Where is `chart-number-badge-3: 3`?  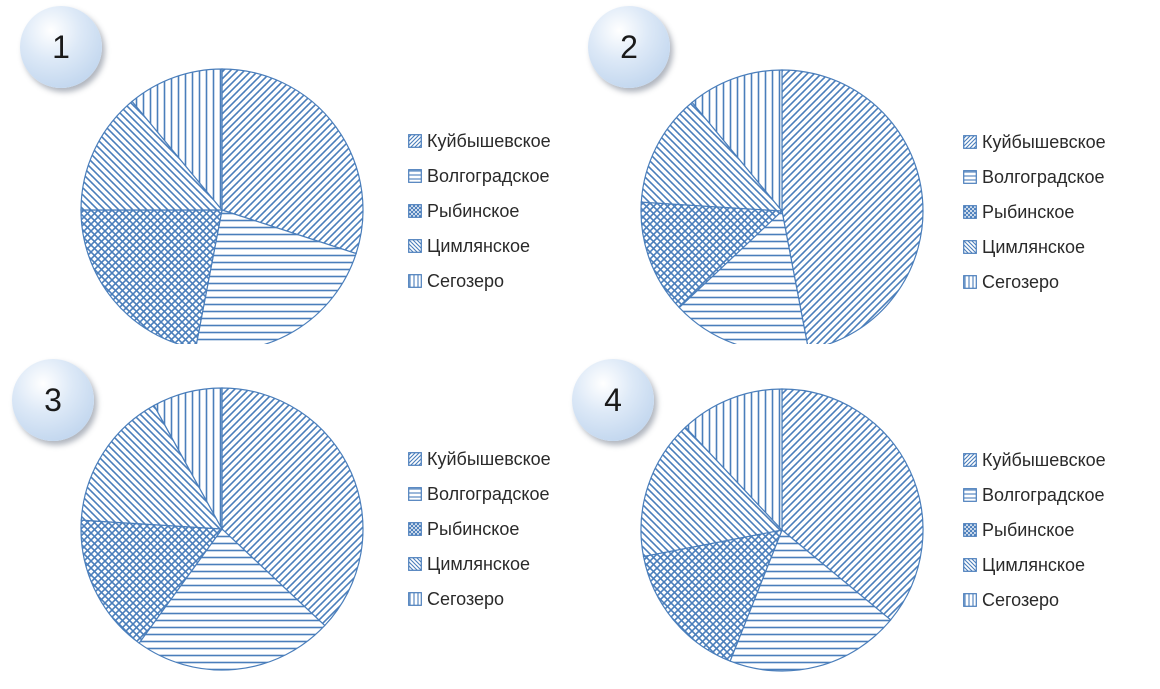 chart-number-badge-3: 3 is located at coordinates (53, 400).